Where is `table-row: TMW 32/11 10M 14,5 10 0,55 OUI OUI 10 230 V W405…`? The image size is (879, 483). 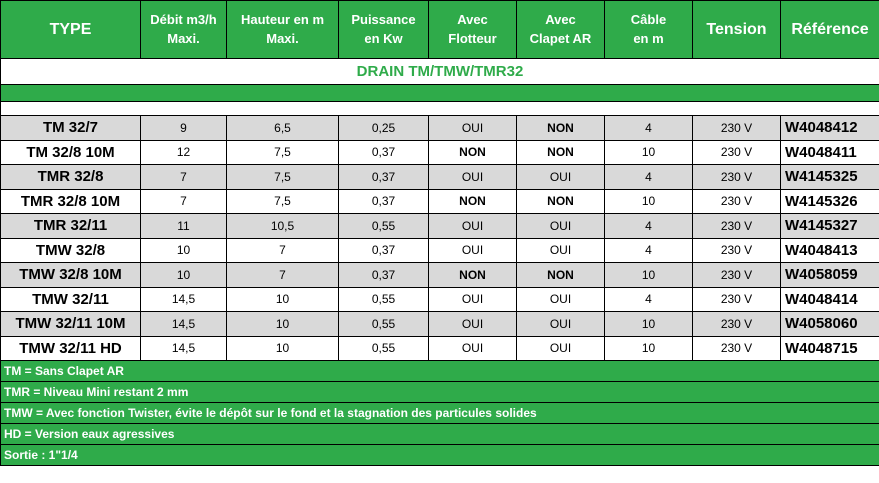 table-row: TMW 32/11 10M 14,5 10 0,55 OUI OUI 10 230 V W405… is located at coordinates (439, 324).